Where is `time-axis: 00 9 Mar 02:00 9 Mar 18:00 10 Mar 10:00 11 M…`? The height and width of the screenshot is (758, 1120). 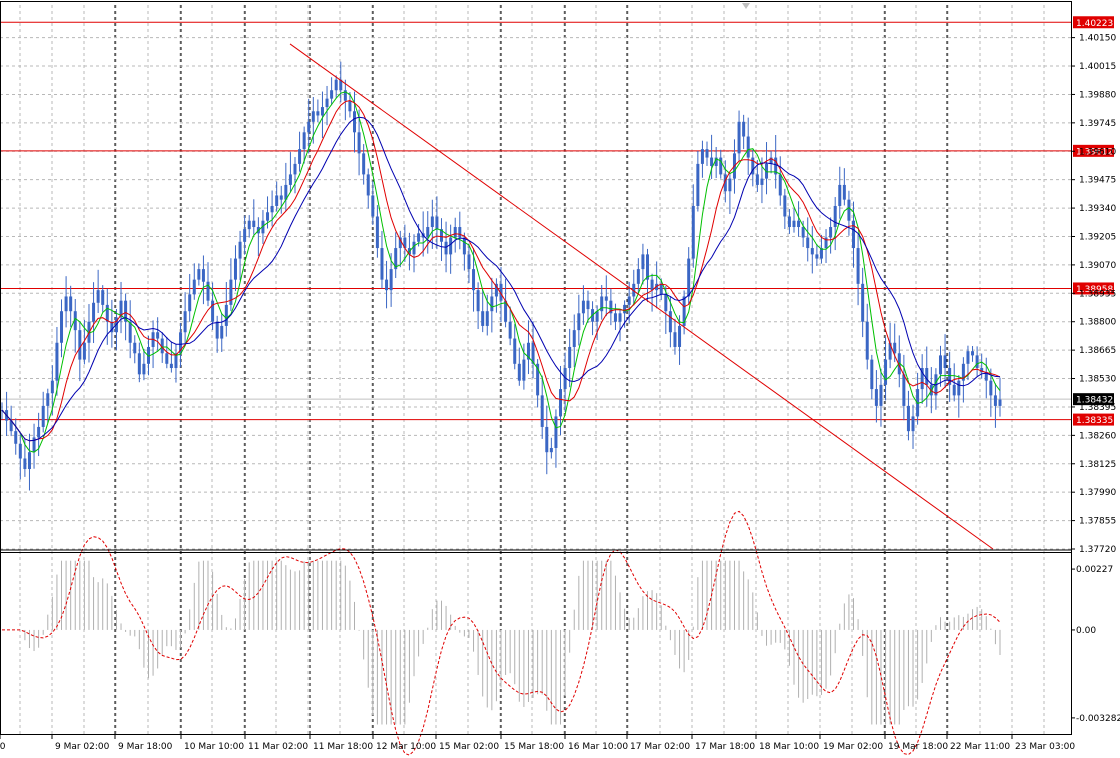 time-axis: 00 9 Mar 02:00 9 Mar 18:00 10 Mar 10:00 11 M… is located at coordinates (537, 743).